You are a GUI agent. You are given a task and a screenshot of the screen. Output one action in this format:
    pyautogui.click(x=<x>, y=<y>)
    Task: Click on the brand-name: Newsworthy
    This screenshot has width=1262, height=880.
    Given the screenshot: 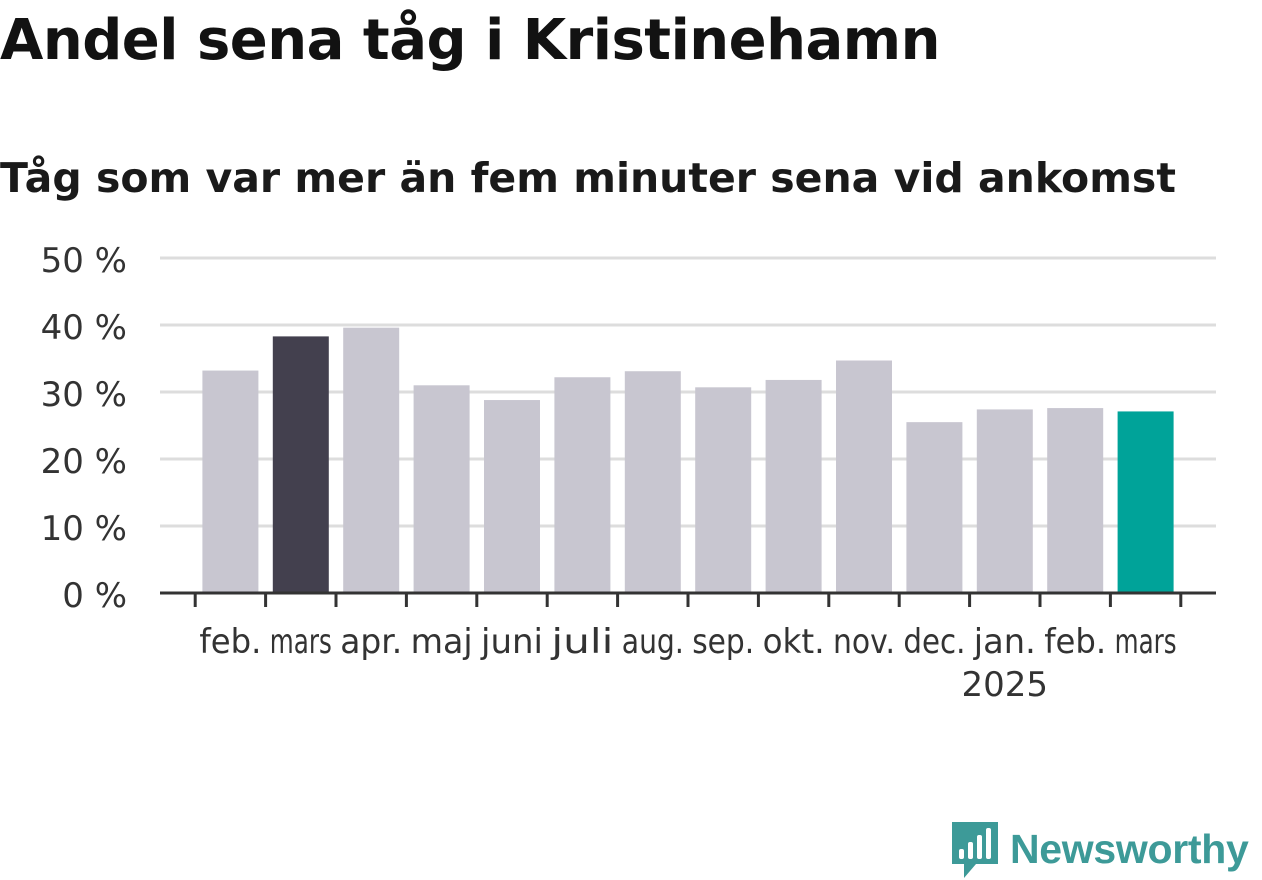 What is the action you would take?
    pyautogui.click(x=1129, y=848)
    